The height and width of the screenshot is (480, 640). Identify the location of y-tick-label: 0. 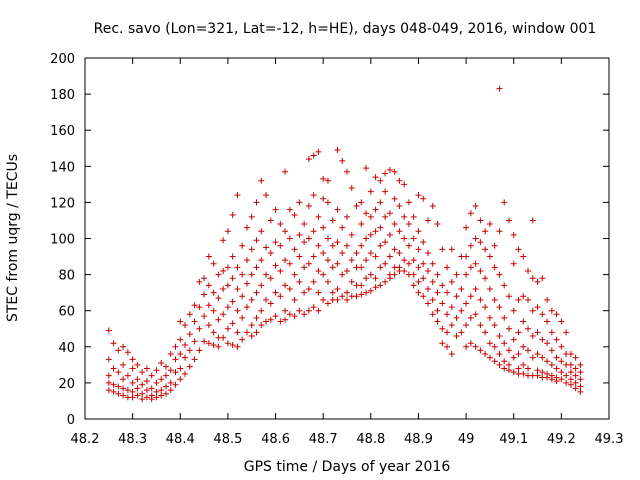
(71, 420).